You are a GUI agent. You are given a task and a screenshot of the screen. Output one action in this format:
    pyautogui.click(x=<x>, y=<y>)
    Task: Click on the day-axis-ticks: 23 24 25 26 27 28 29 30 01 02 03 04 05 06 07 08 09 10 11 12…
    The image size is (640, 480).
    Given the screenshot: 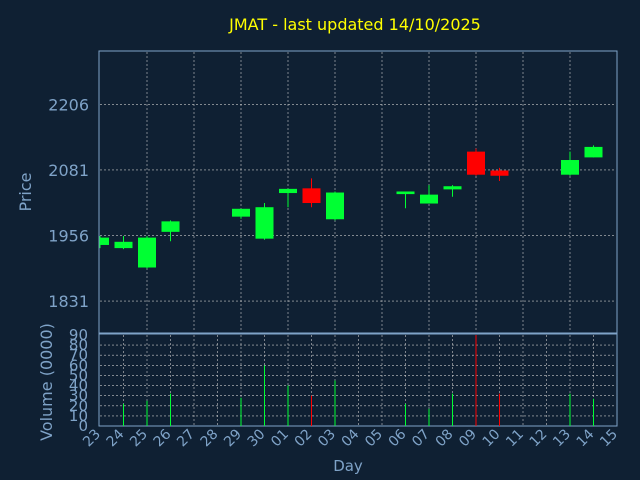 What is the action you would take?
    pyautogui.click(x=350, y=438)
    